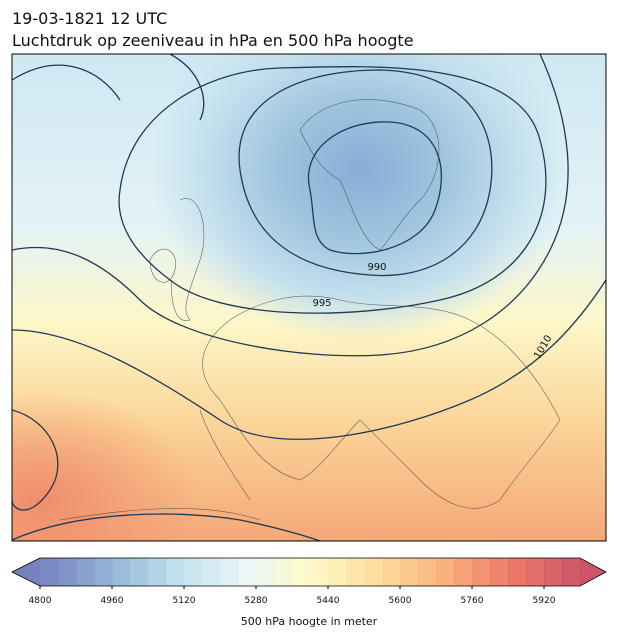  Describe the element at coordinates (400, 601) in the screenshot. I see `colorbar-tick-label: 5600` at that location.